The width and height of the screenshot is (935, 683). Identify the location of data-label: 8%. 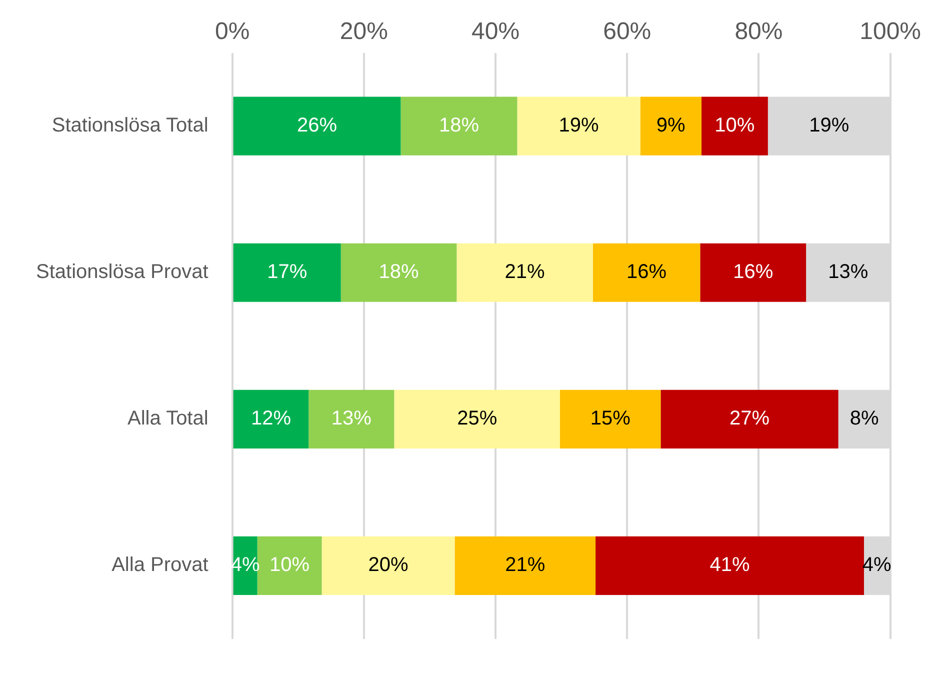
(864, 419).